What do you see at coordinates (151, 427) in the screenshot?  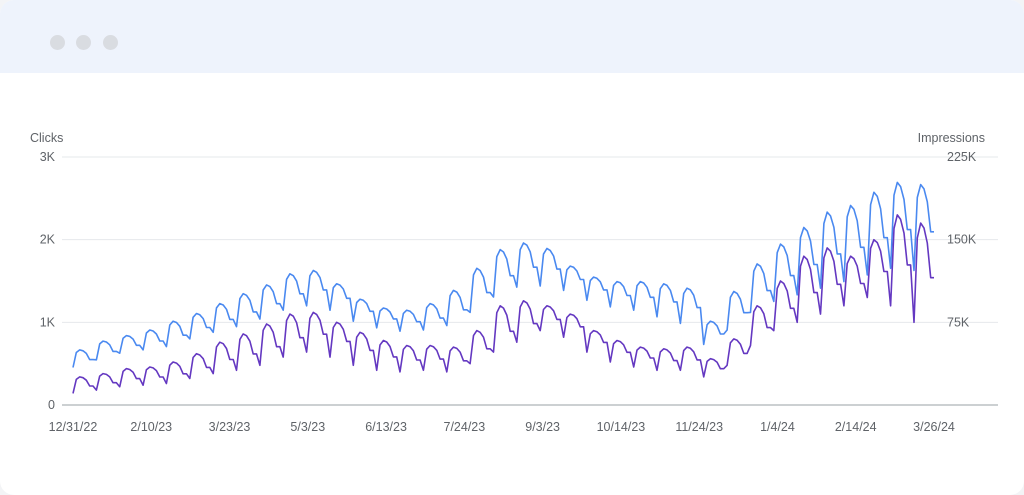 I see `x-tick-label: 2/10/23` at bounding box center [151, 427].